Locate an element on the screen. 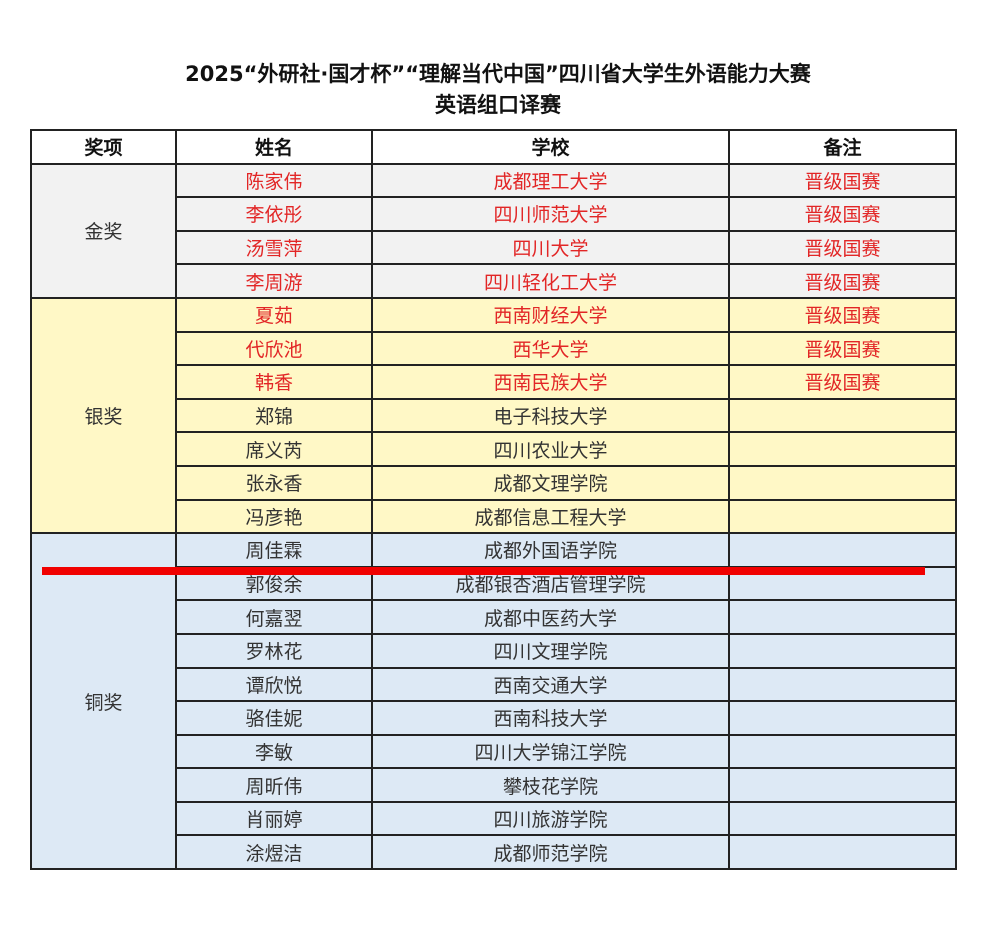 The height and width of the screenshot is (929, 996). header-award: 奖项 is located at coordinates (103, 147).